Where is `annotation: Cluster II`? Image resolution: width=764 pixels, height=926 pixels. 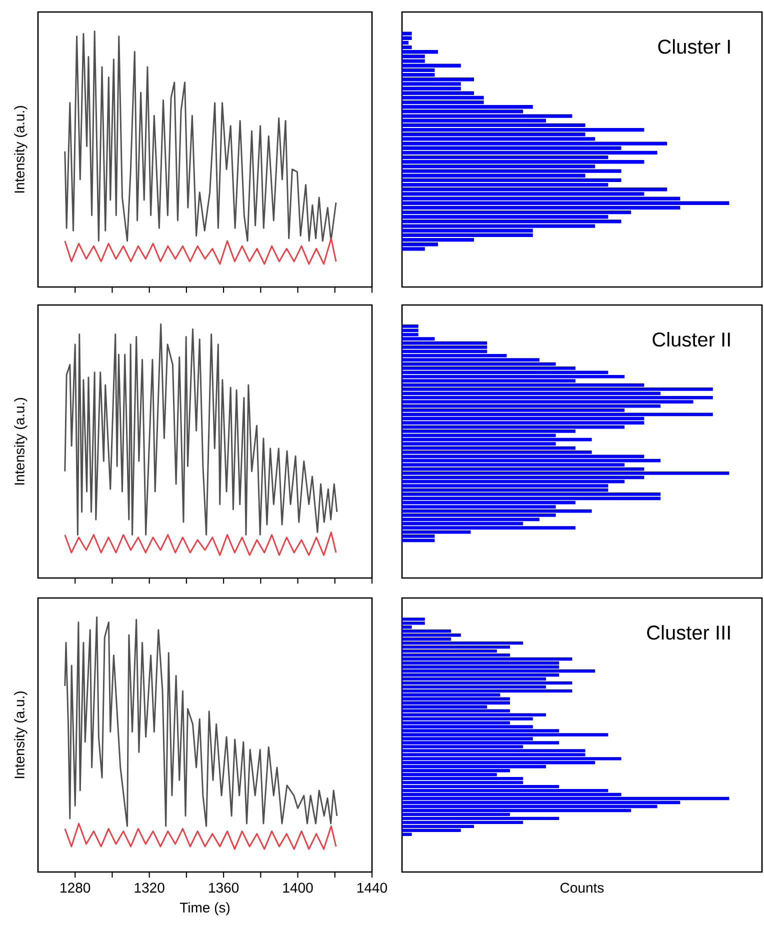 annotation: Cluster II is located at coordinates (691, 339).